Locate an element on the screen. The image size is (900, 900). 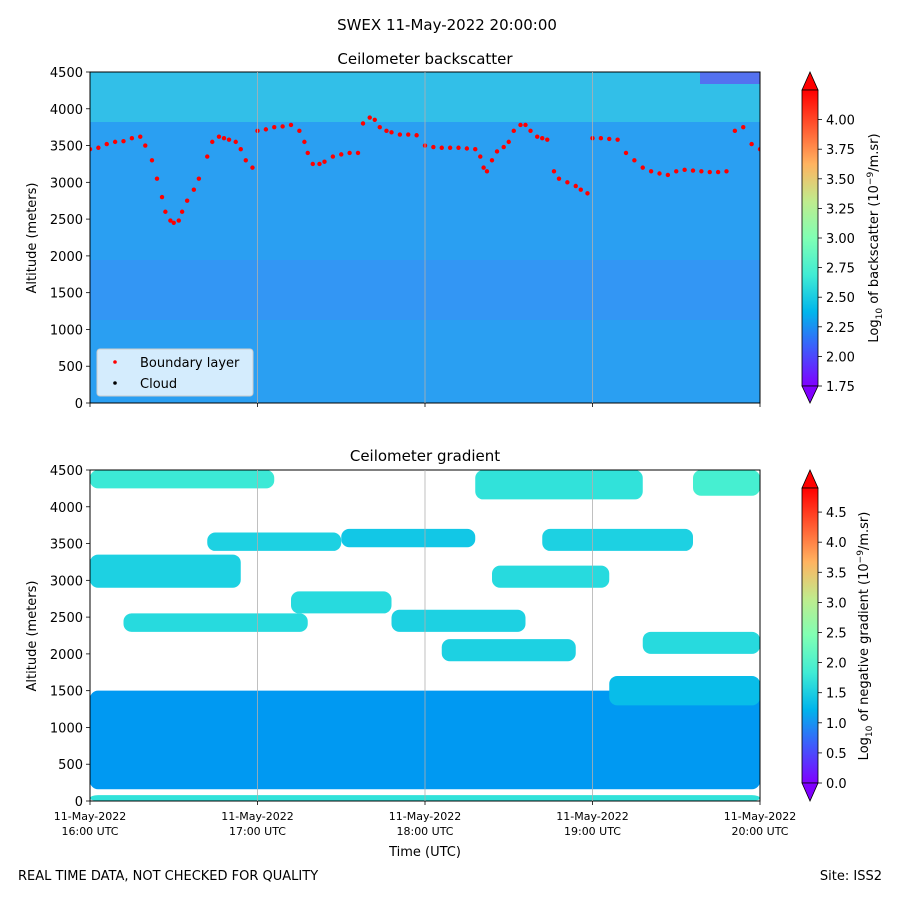
colorbar-tick-label: 2.25 is located at coordinates (840, 328).